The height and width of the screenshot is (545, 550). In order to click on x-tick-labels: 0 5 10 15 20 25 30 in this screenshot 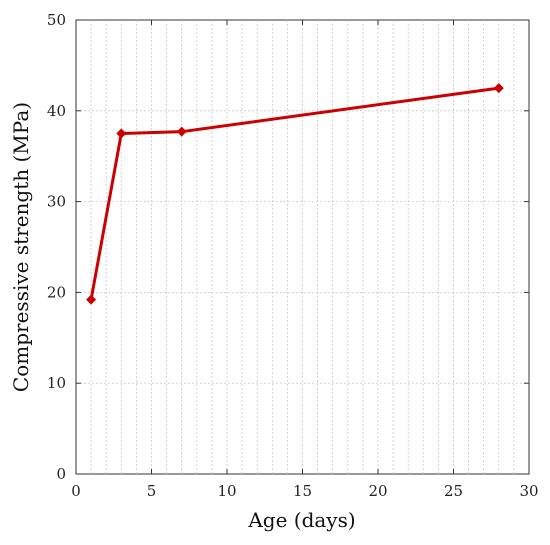, I will do `click(304, 491)`.